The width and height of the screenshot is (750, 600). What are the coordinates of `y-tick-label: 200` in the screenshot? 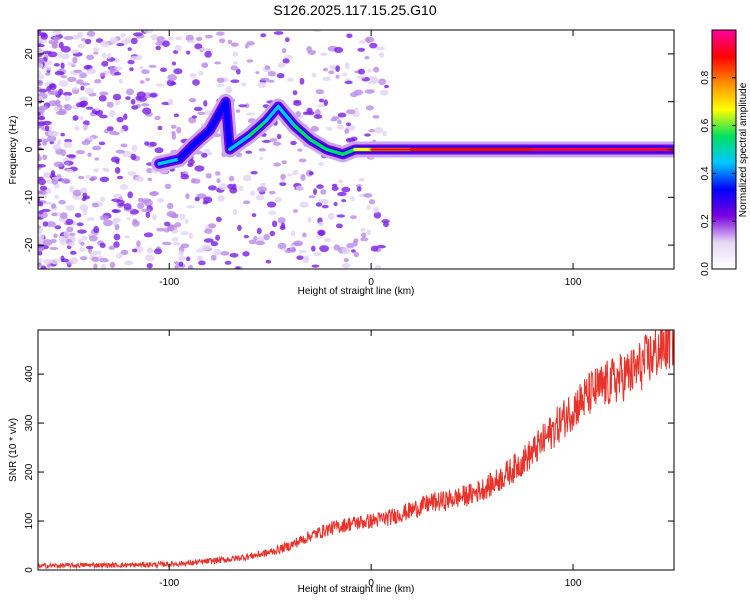 It's located at (29, 471).